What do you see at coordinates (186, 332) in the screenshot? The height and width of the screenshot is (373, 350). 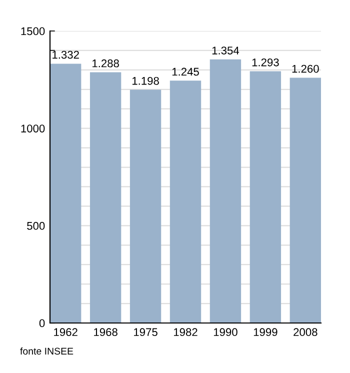 I see `x-tick-label: 1982` at bounding box center [186, 332].